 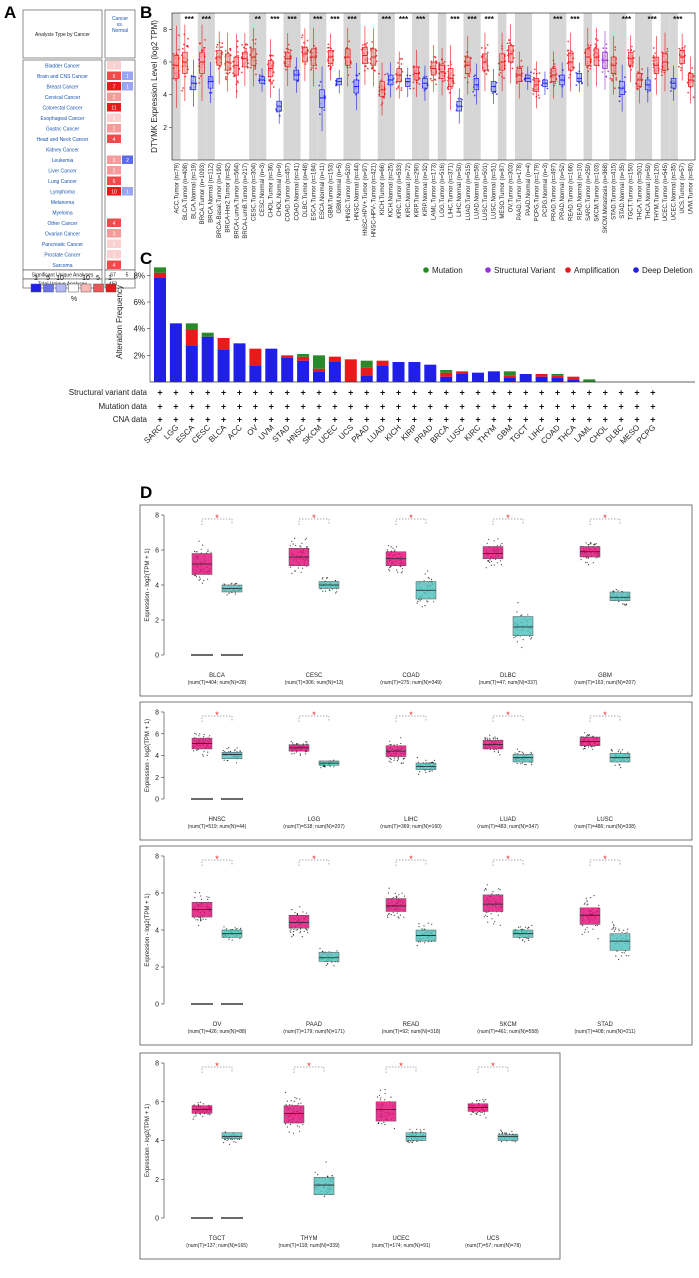 I want to click on legend-tick-right: 1, so click(x=110, y=278).